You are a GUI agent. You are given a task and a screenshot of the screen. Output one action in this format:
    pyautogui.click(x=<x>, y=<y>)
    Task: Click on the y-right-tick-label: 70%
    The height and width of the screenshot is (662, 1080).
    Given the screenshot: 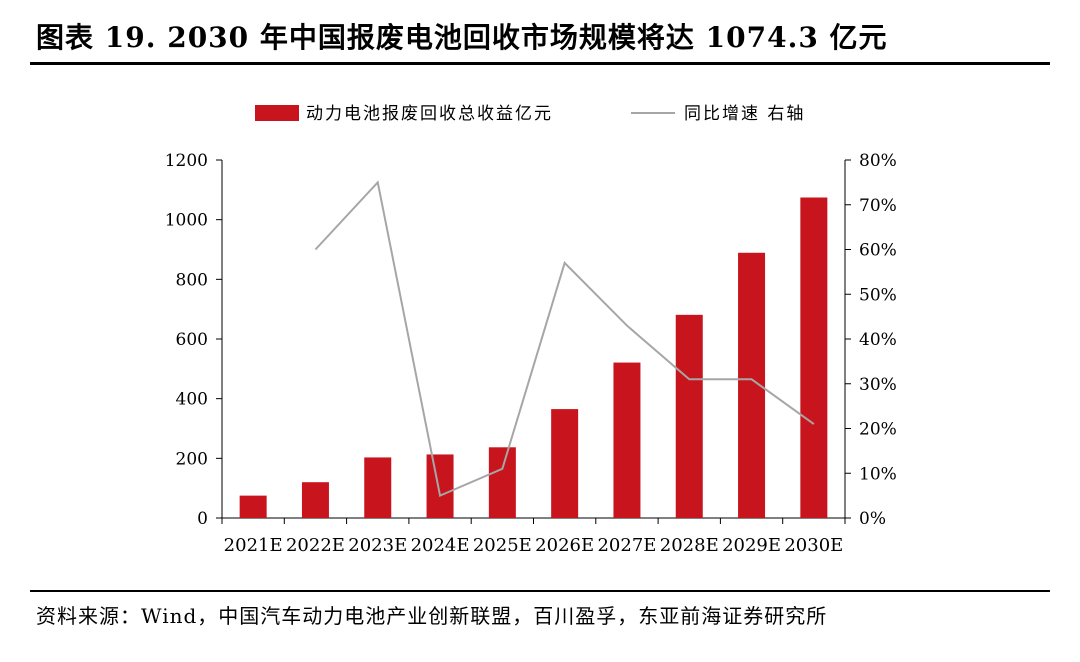 What is the action you would take?
    pyautogui.click(x=878, y=206)
    